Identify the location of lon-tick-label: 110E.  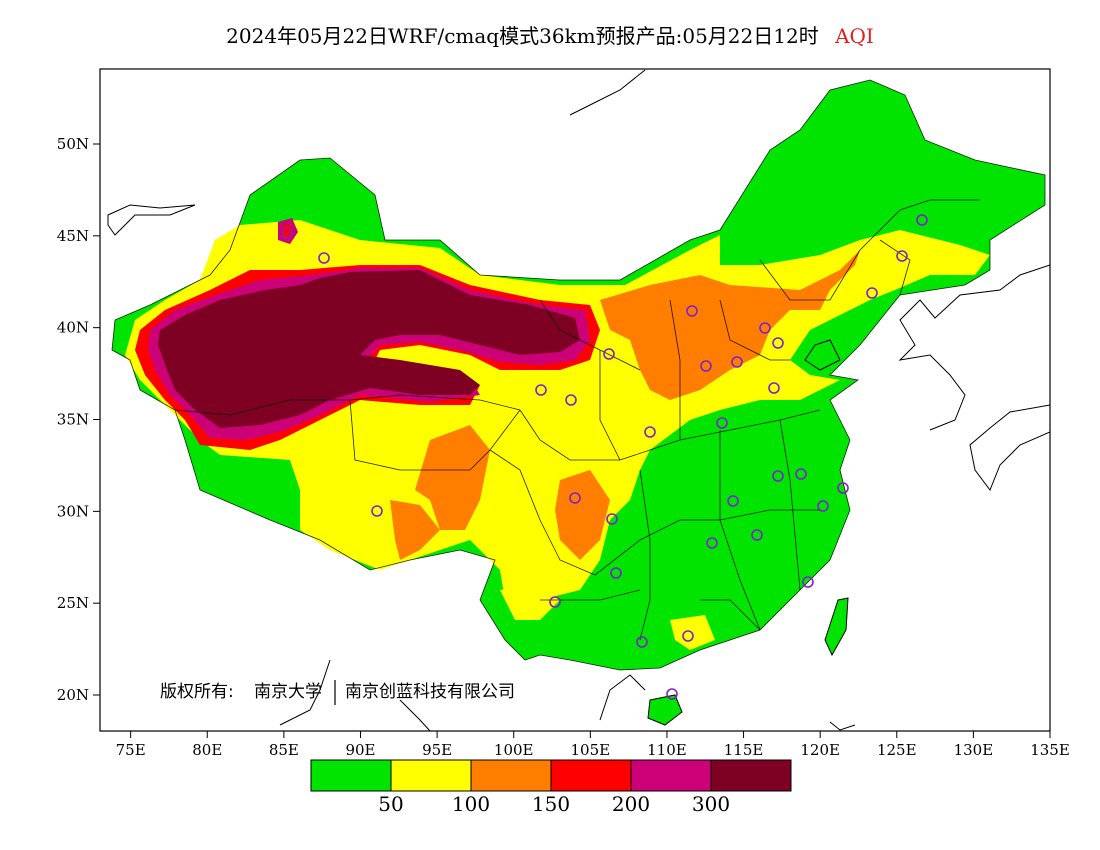
(667, 750).